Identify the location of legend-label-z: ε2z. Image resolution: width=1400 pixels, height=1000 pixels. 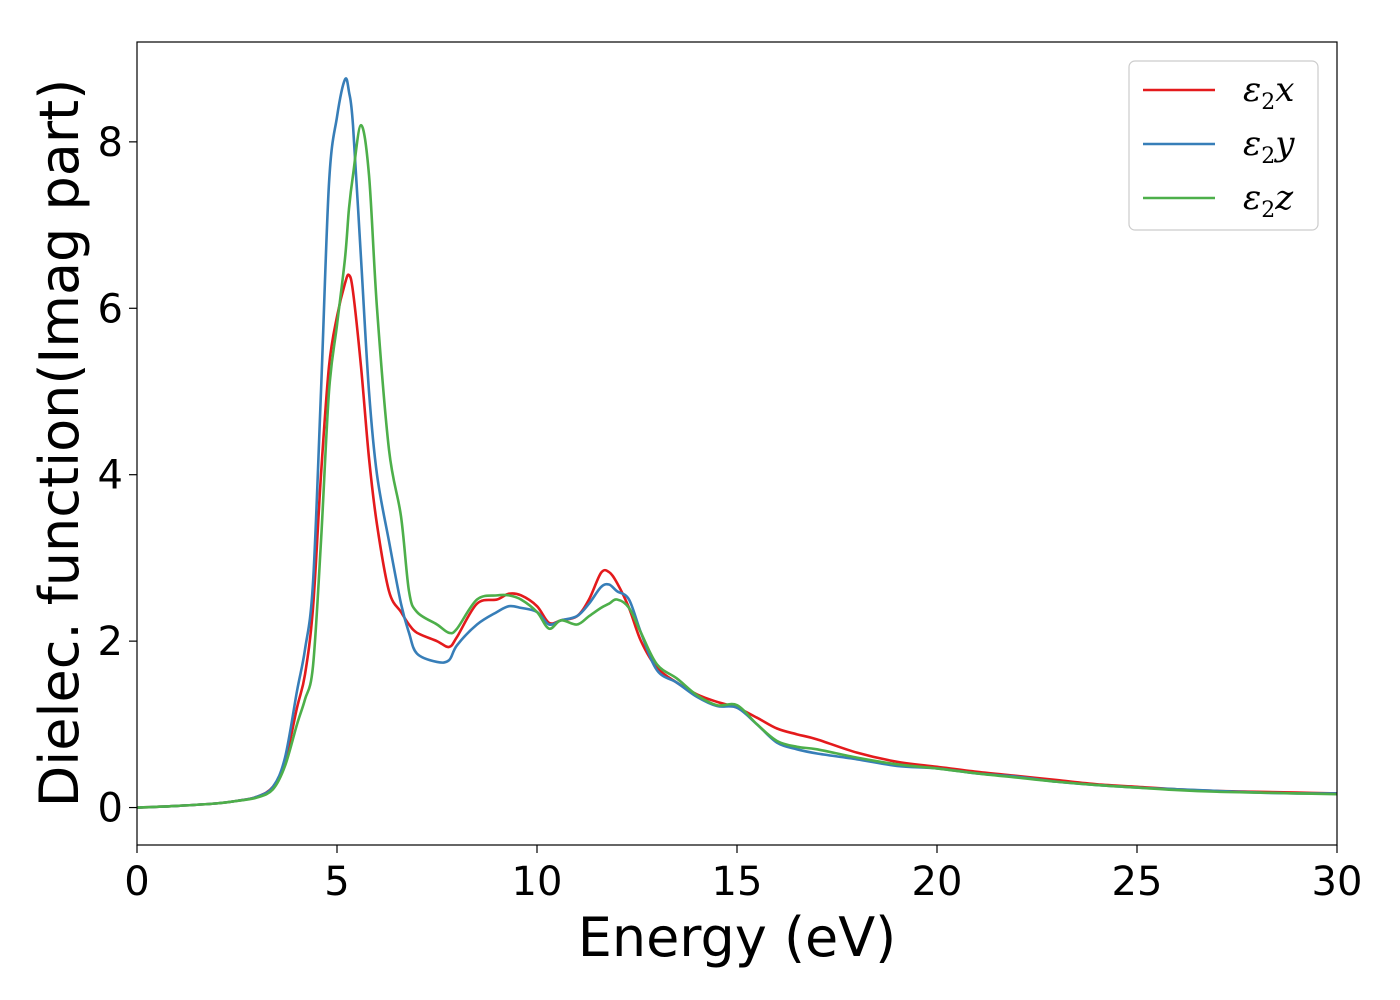
(1268, 200).